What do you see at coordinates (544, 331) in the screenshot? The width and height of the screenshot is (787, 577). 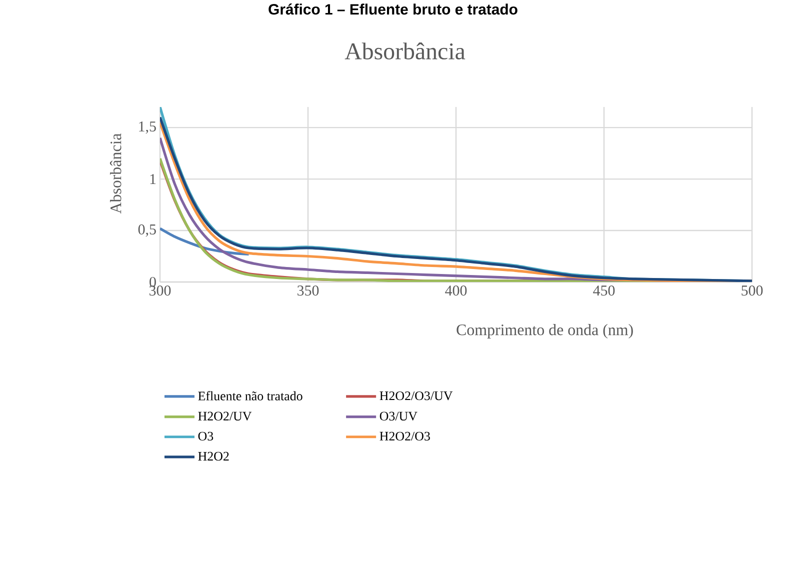 I see `x-axis-title: Comprimento de onda (nm)` at bounding box center [544, 331].